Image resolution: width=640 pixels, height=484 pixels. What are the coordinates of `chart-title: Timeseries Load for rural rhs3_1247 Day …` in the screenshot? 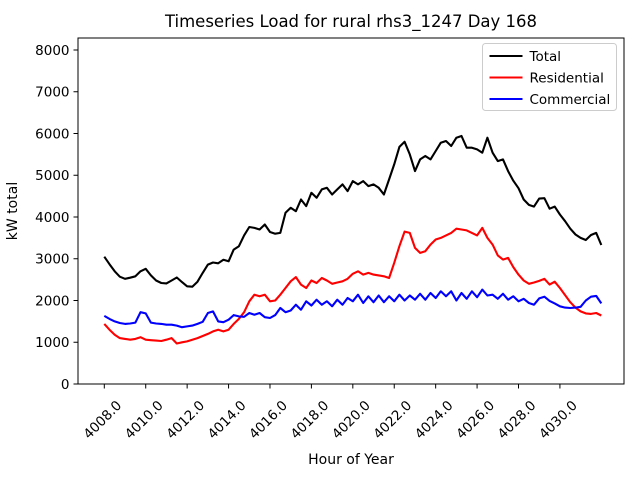 It's located at (350, 22).